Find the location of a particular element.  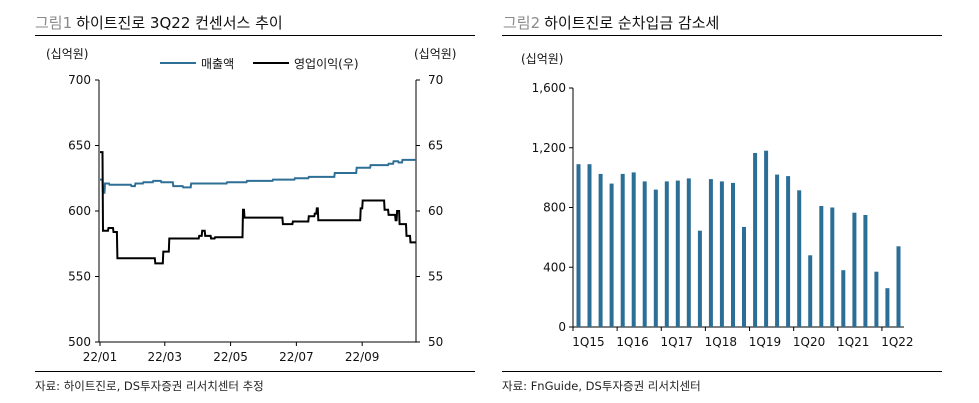

figure-2-title: 그림2 하이트진로 순차입금 감소세 is located at coordinates (611, 22).